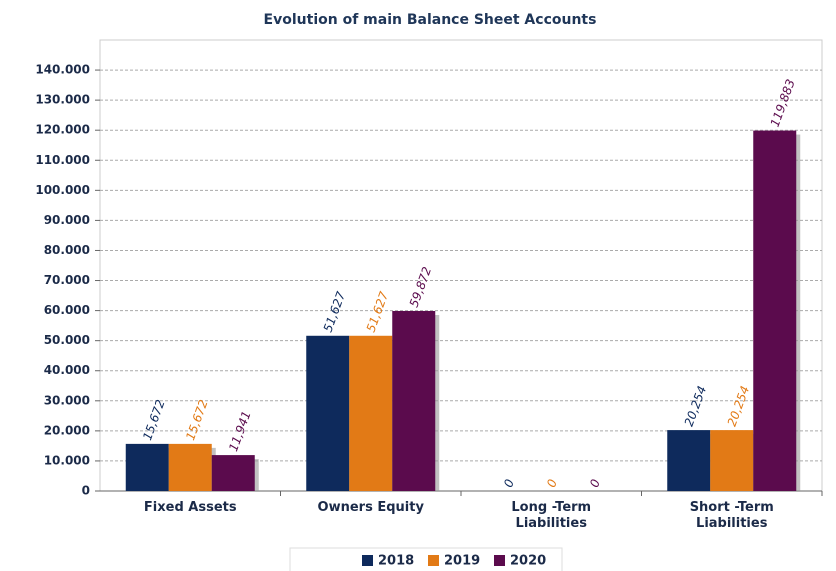  What do you see at coordinates (67, 460) in the screenshot?
I see `y-tick-label: 10.000` at bounding box center [67, 460].